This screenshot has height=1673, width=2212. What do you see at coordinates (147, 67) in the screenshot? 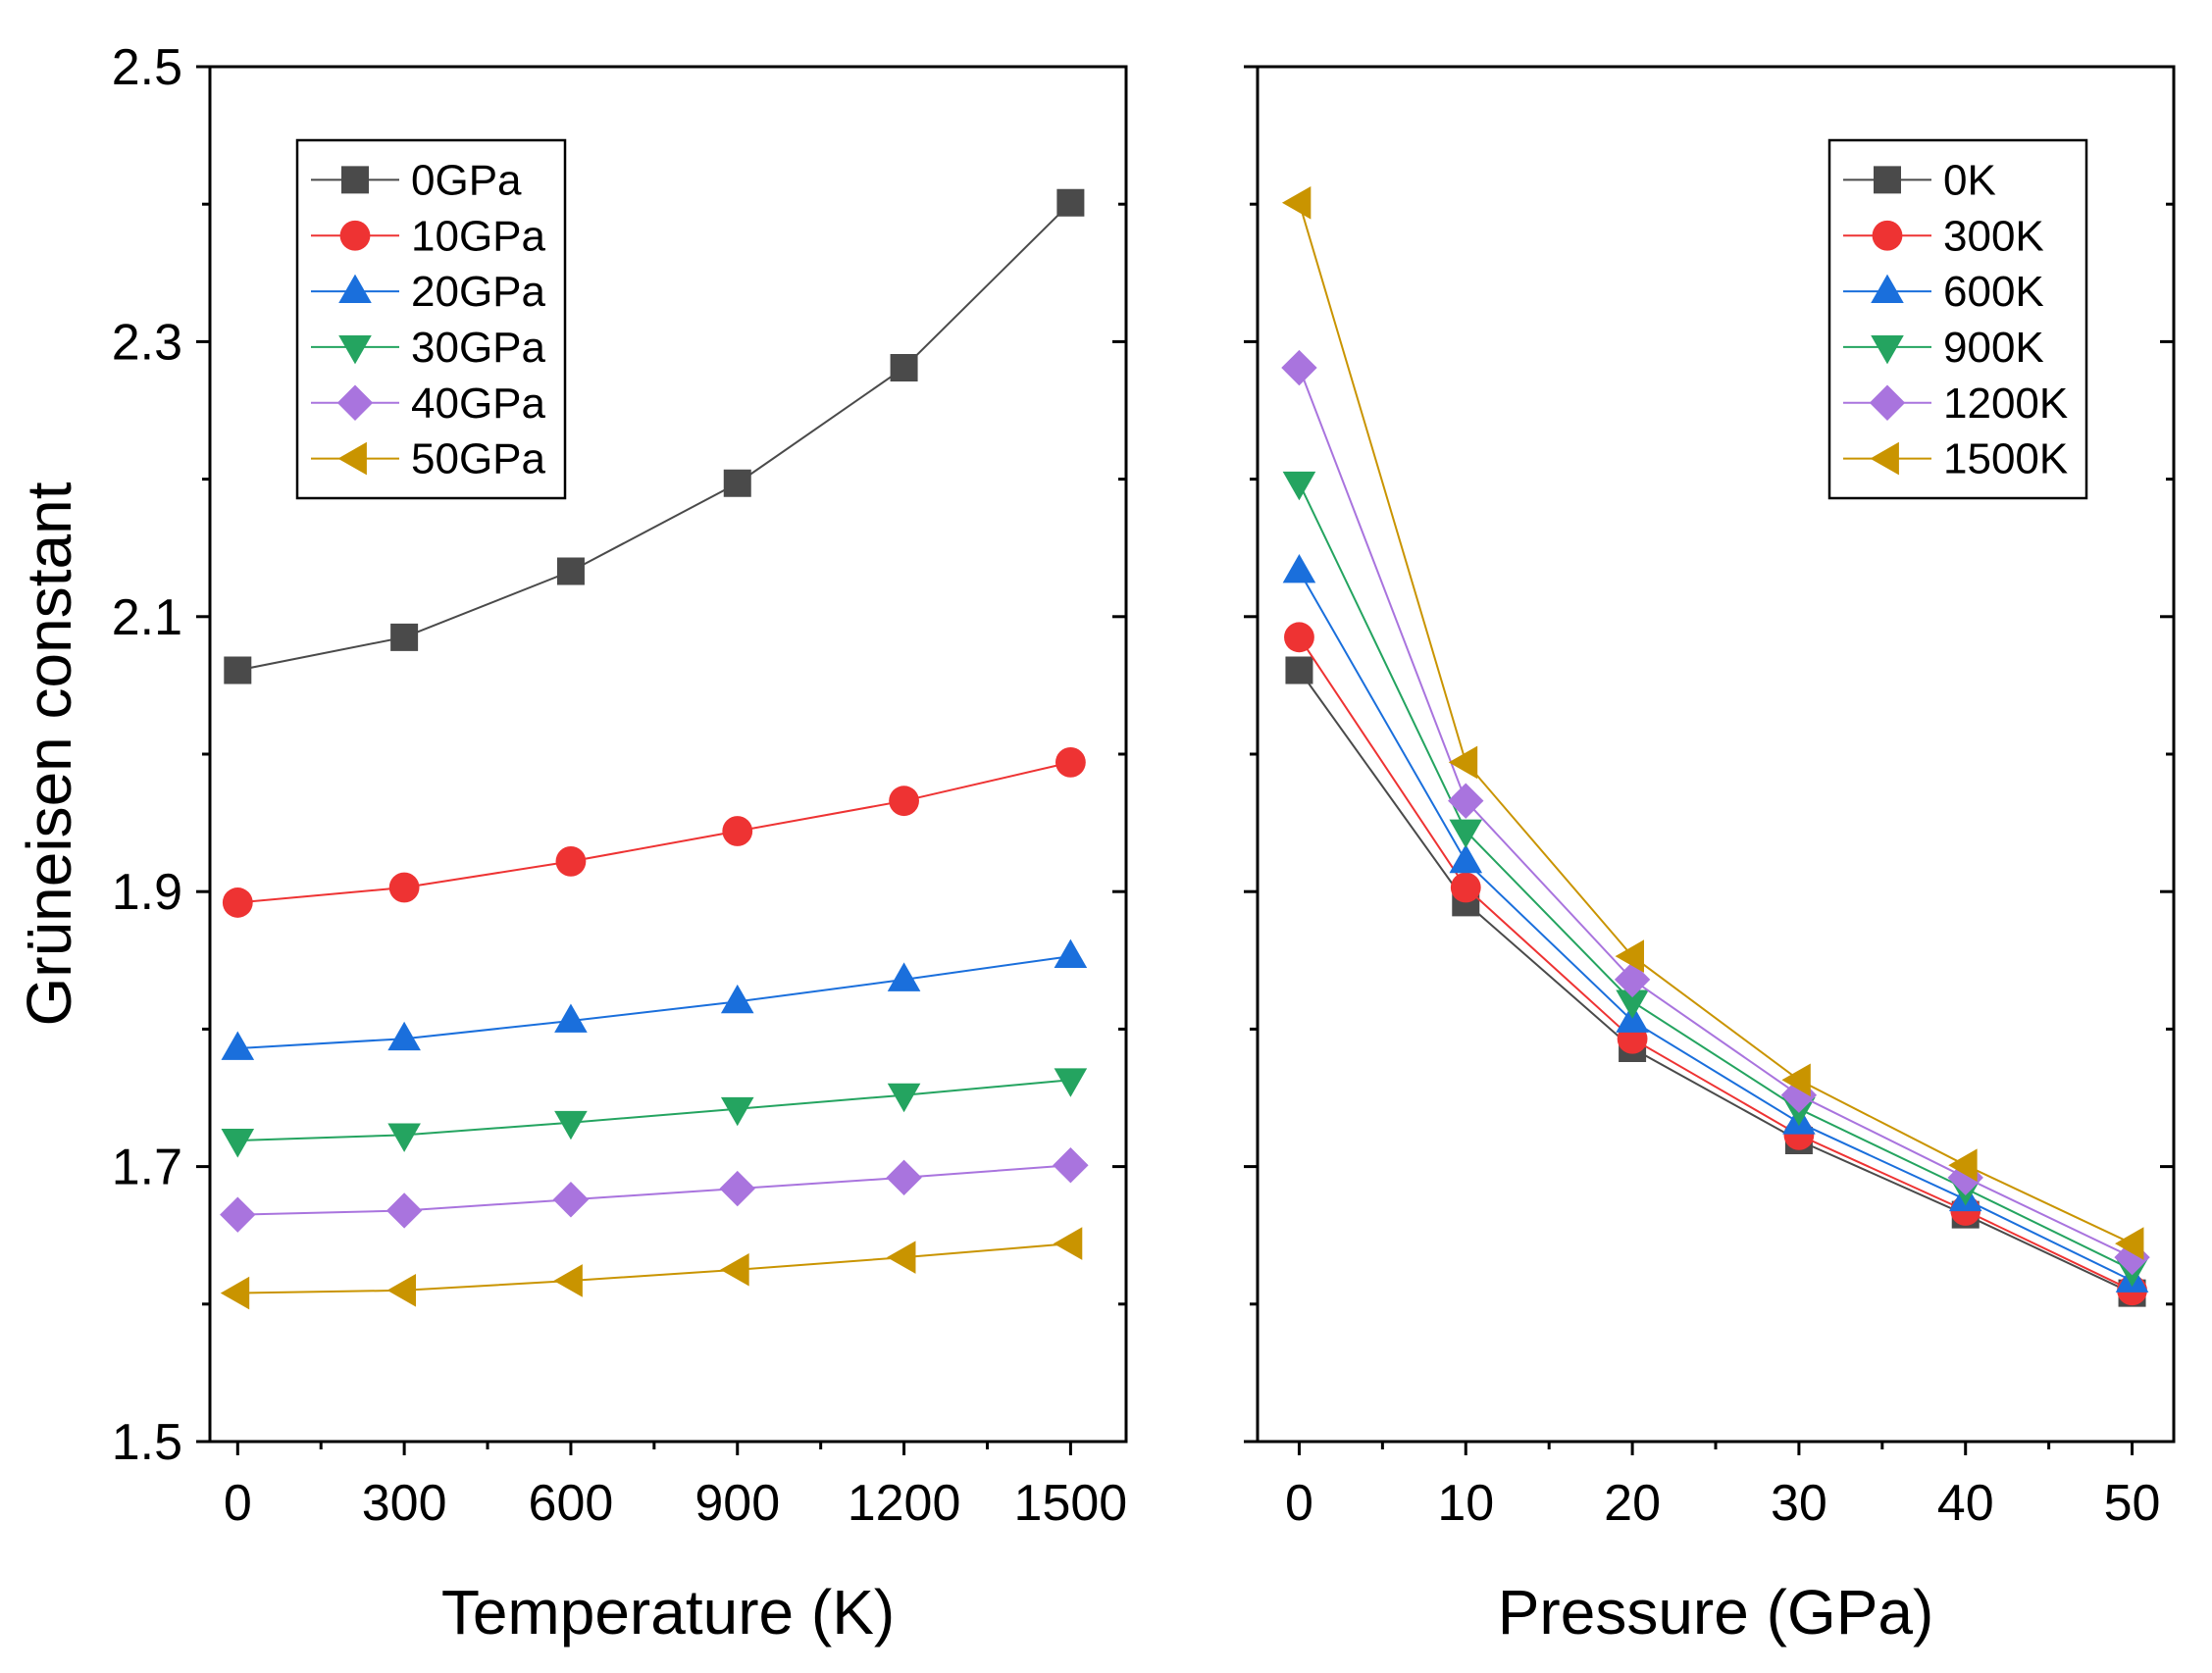
I see `y-tick-label: 2.5` at bounding box center [147, 67].